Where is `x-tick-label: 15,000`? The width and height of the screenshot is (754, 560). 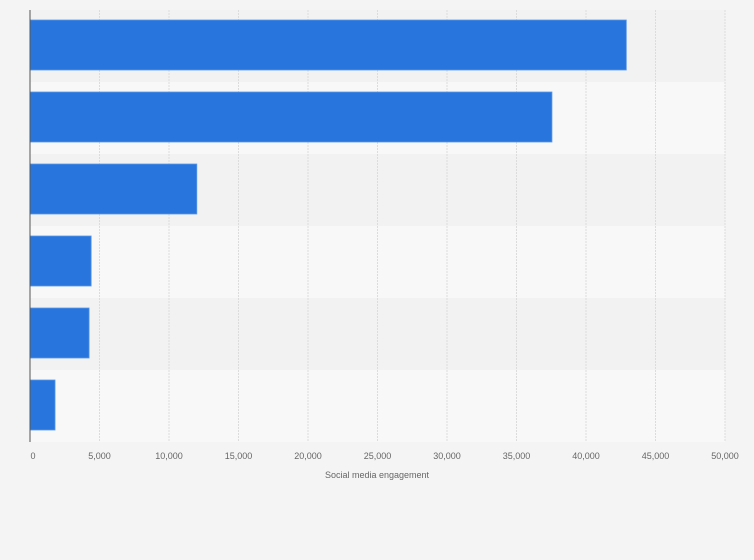 x-tick-label: 15,000 is located at coordinates (239, 456).